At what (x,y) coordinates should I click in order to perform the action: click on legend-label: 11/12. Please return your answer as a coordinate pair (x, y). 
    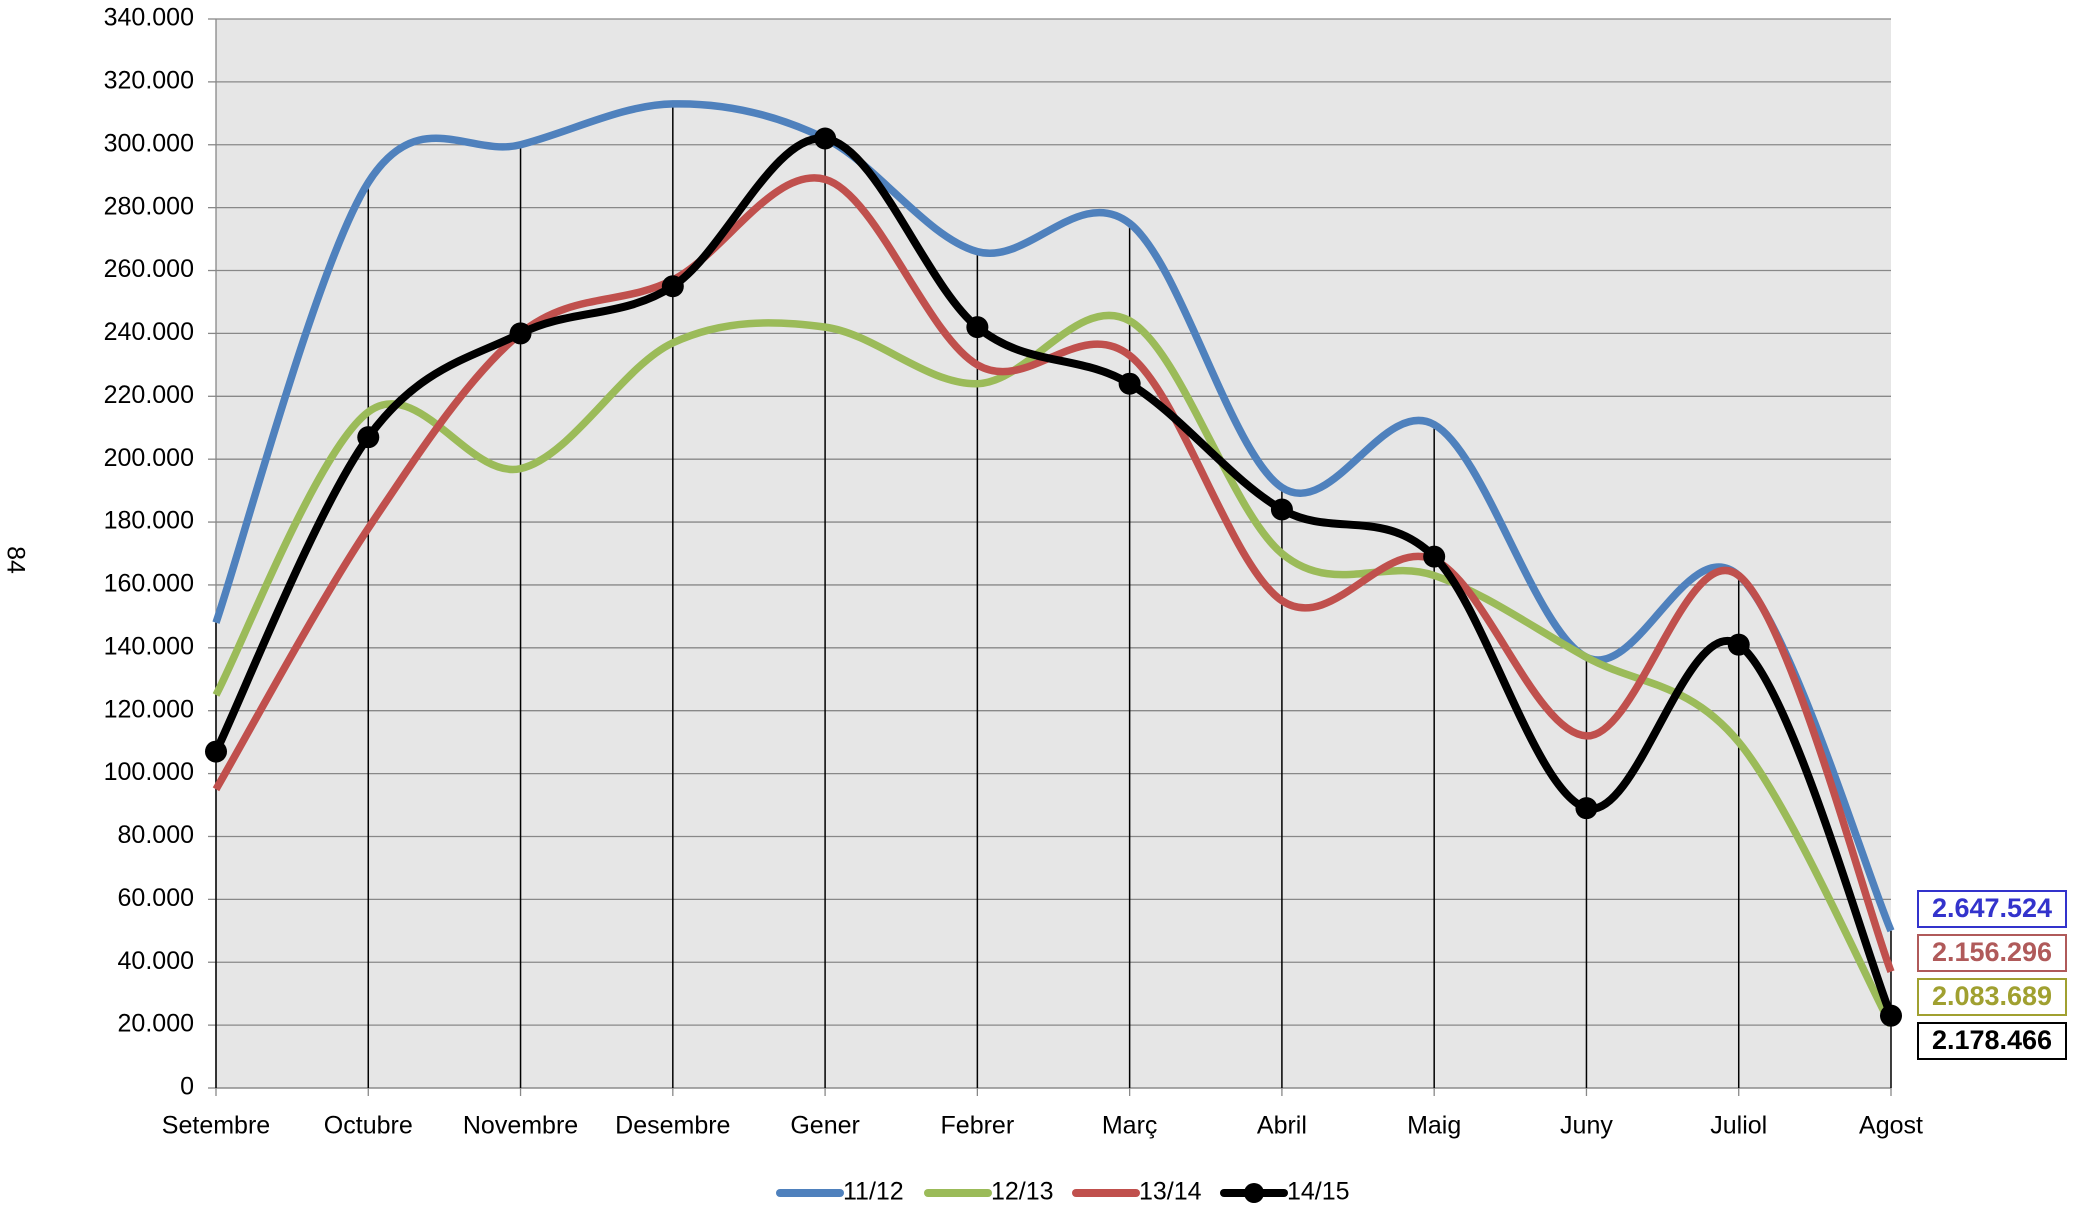
    Looking at the image, I should click on (873, 1192).